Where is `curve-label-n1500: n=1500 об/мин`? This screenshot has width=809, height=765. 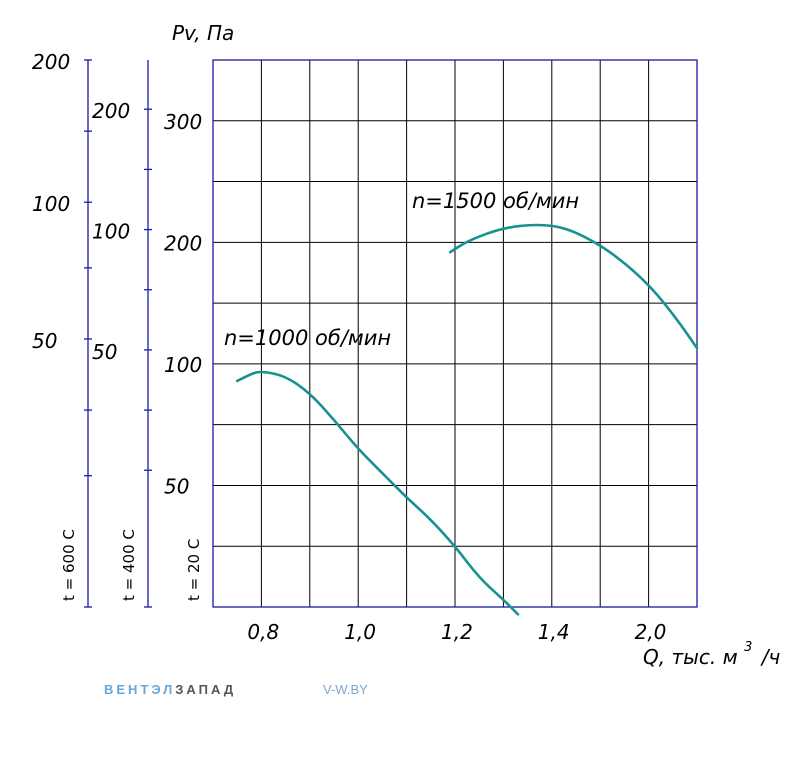 curve-label-n1500: n=1500 об/мин is located at coordinates (495, 201).